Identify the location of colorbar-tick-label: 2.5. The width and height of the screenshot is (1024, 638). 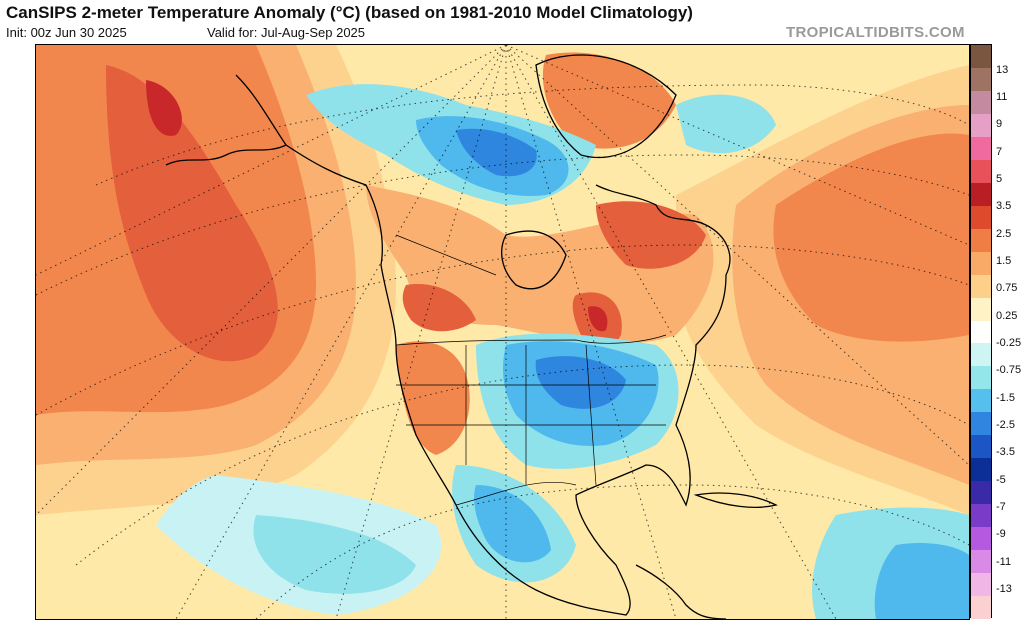
(1004, 233).